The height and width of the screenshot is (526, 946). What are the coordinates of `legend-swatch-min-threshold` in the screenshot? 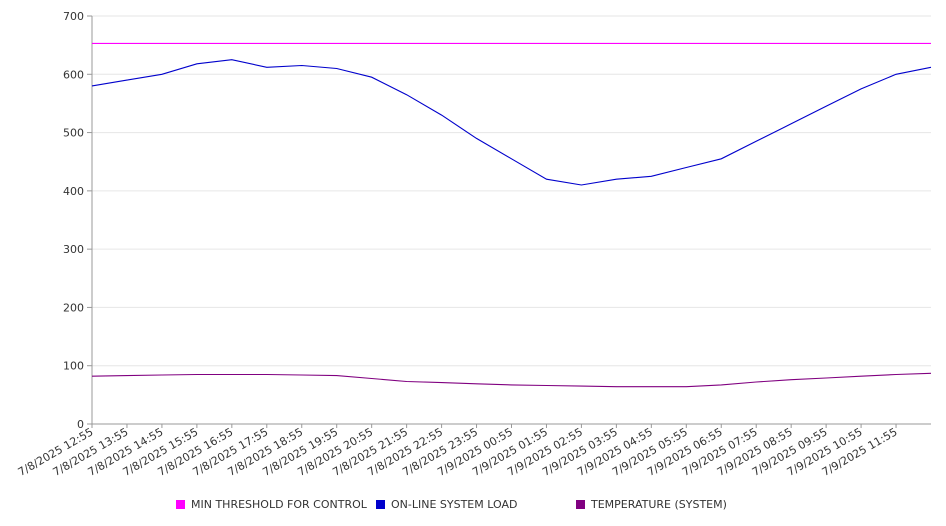 It's located at (180, 504).